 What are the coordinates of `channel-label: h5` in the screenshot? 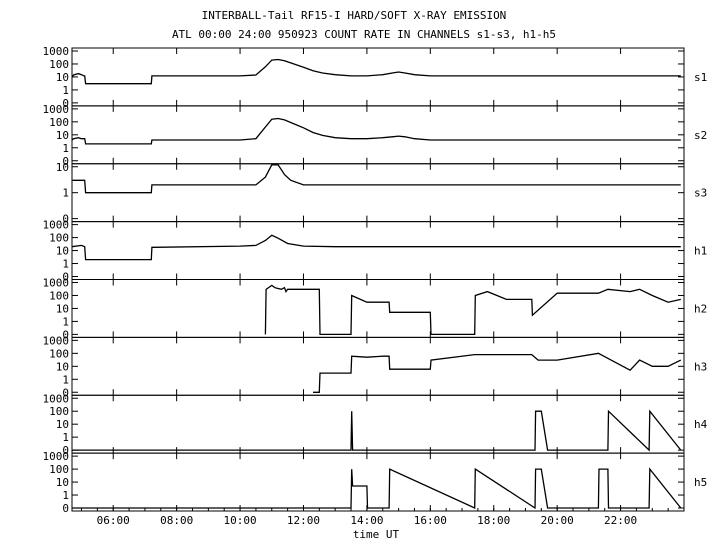 It's located at (700, 482).